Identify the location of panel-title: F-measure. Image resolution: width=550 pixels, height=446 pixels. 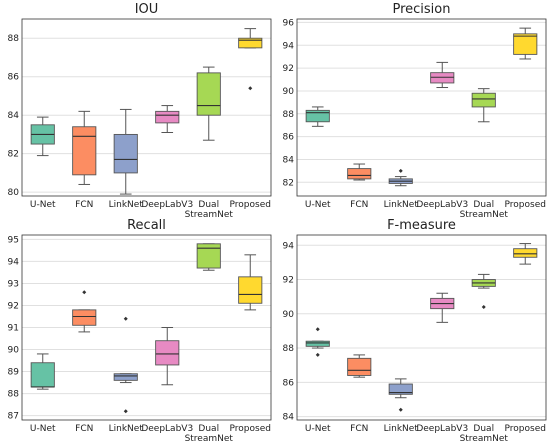
(421, 225).